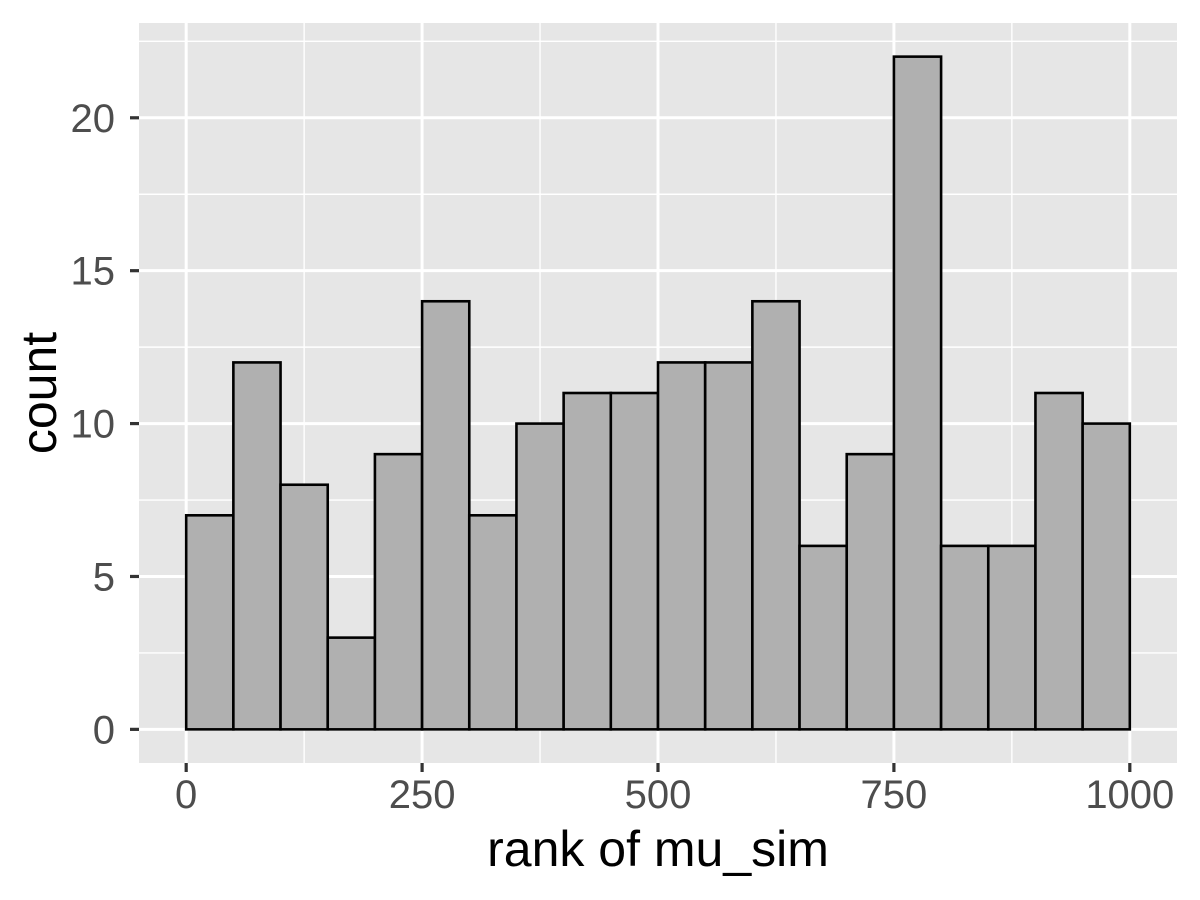 The height and width of the screenshot is (900, 1200). What do you see at coordinates (93, 425) in the screenshot?
I see `y-tick-label: 10` at bounding box center [93, 425].